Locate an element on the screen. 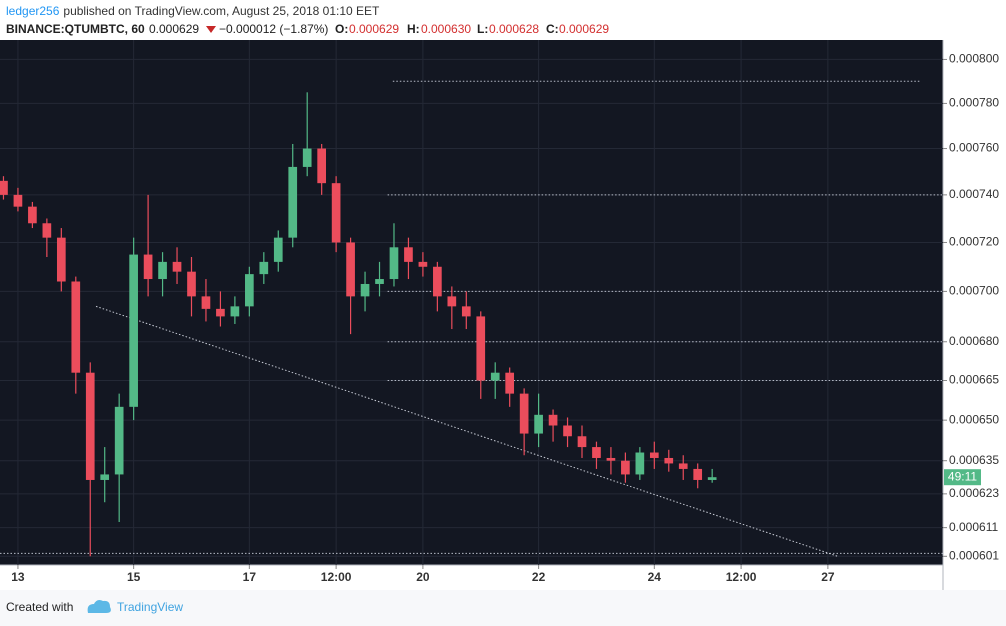 The image size is (1006, 626). ohlc-value: 0.000630 is located at coordinates (446, 29).